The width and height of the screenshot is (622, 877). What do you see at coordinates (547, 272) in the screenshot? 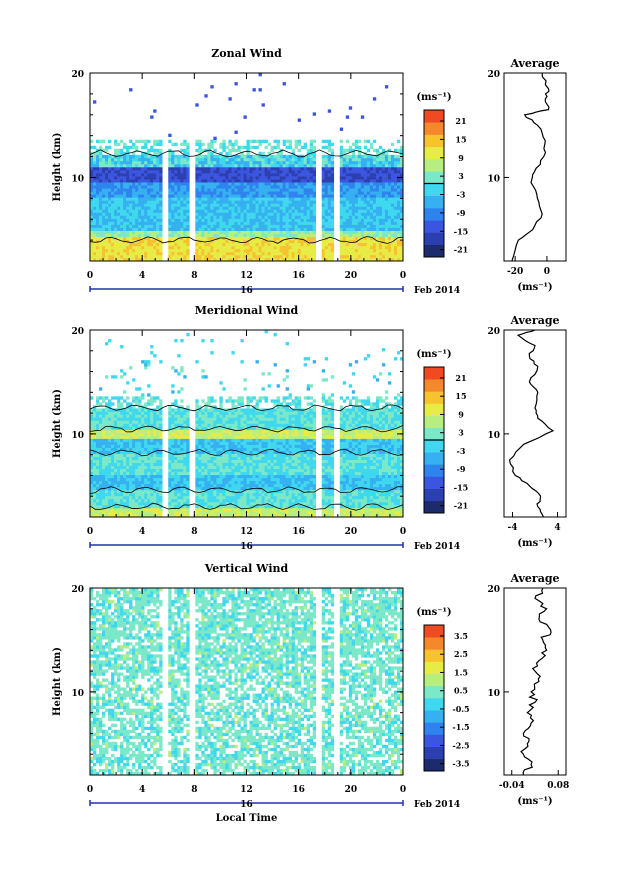
I see `average-x-tick-label: 0` at bounding box center [547, 272].